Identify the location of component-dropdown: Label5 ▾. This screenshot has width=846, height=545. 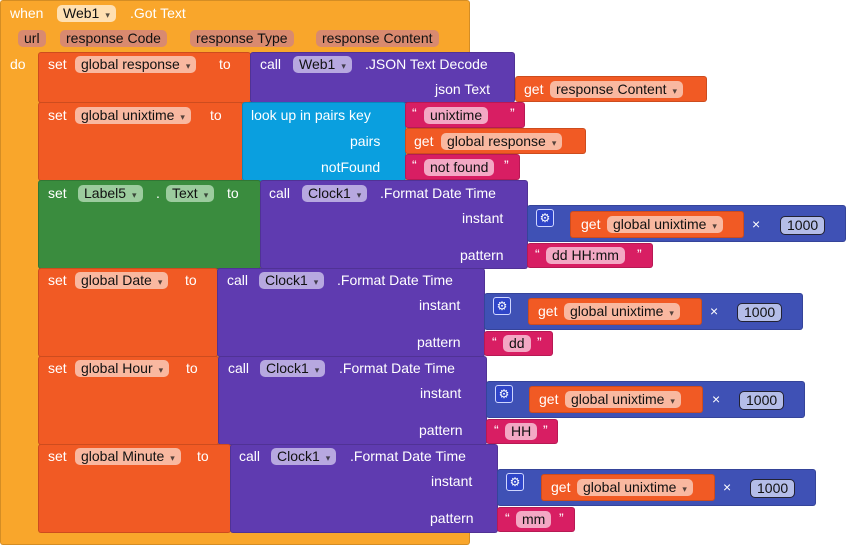
(110, 193).